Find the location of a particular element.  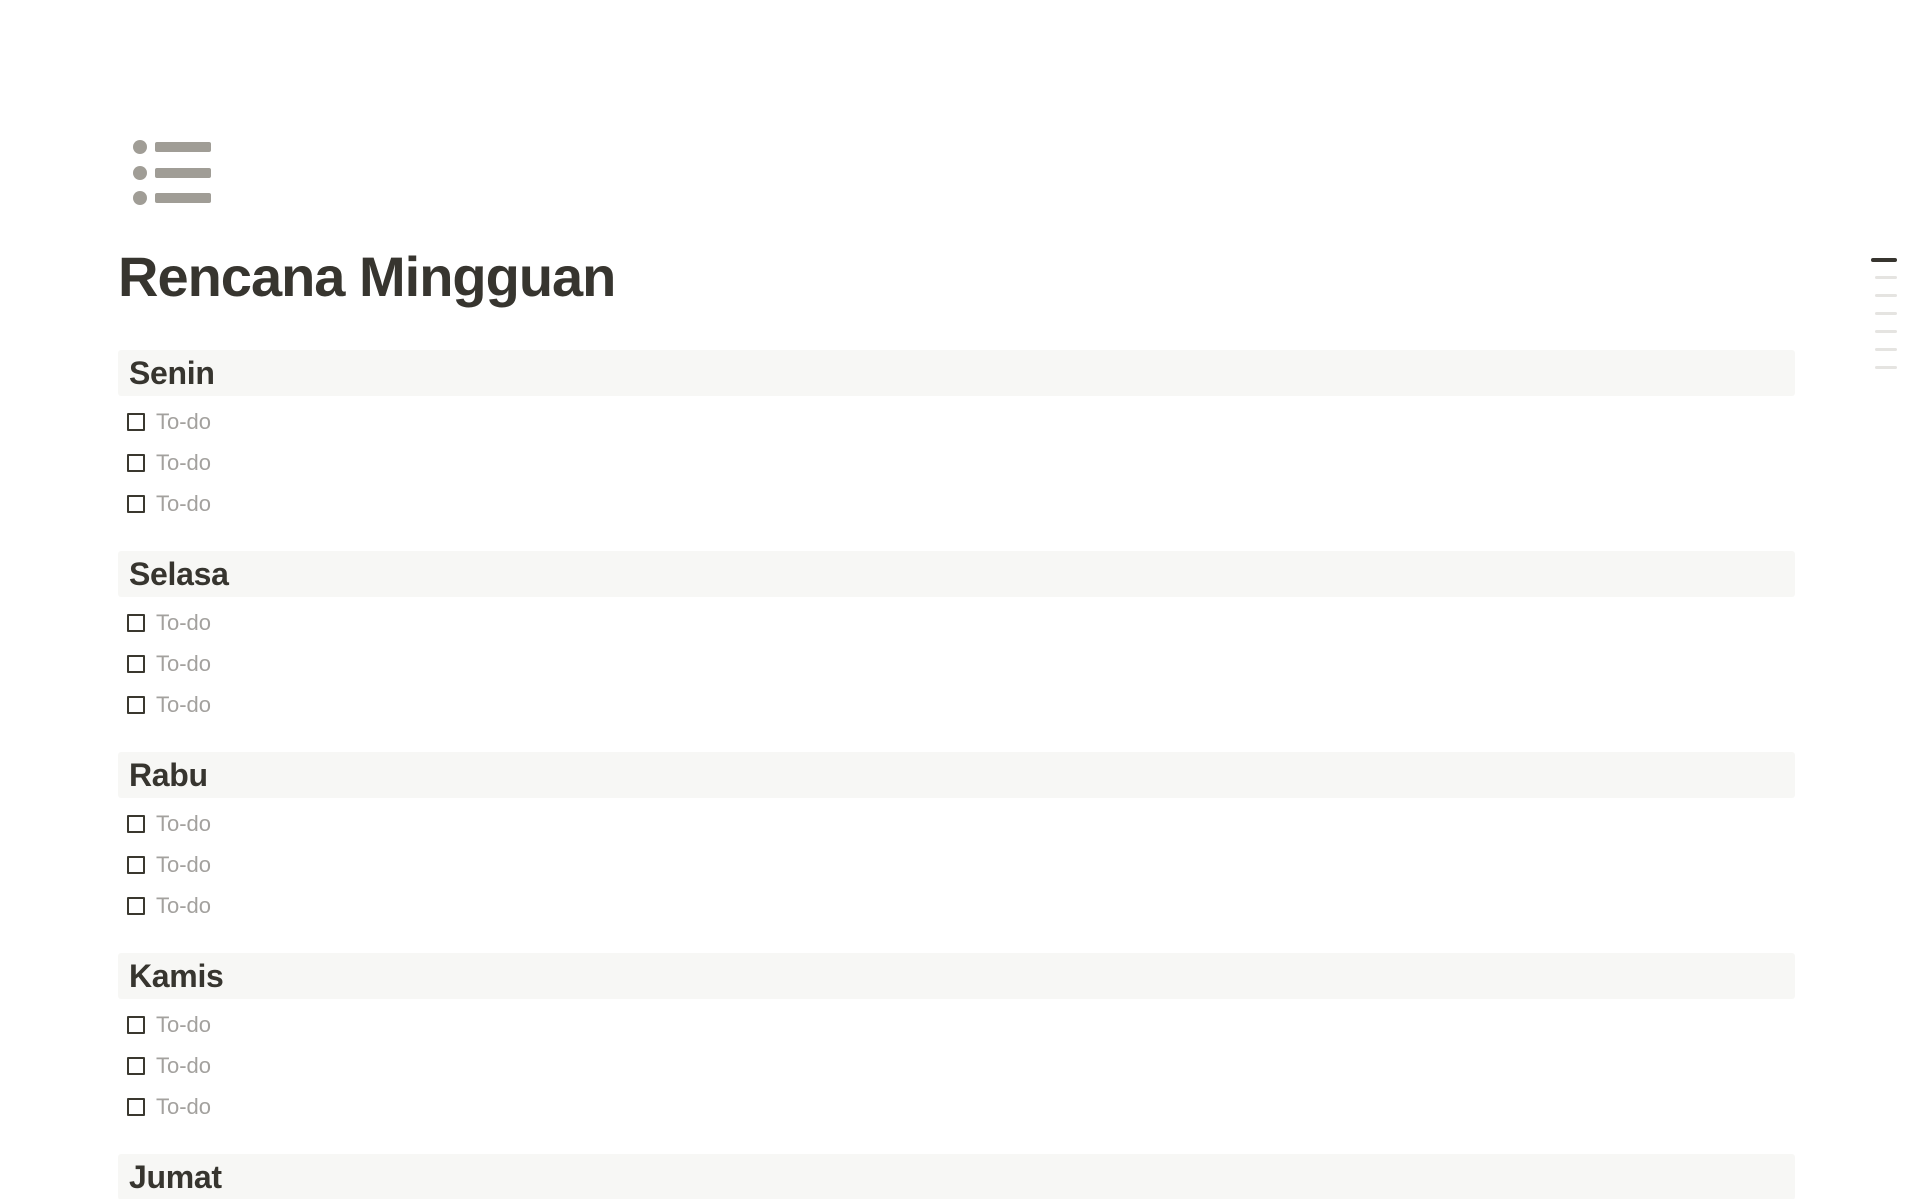

day-heading: Jumat is located at coordinates (956, 1176).